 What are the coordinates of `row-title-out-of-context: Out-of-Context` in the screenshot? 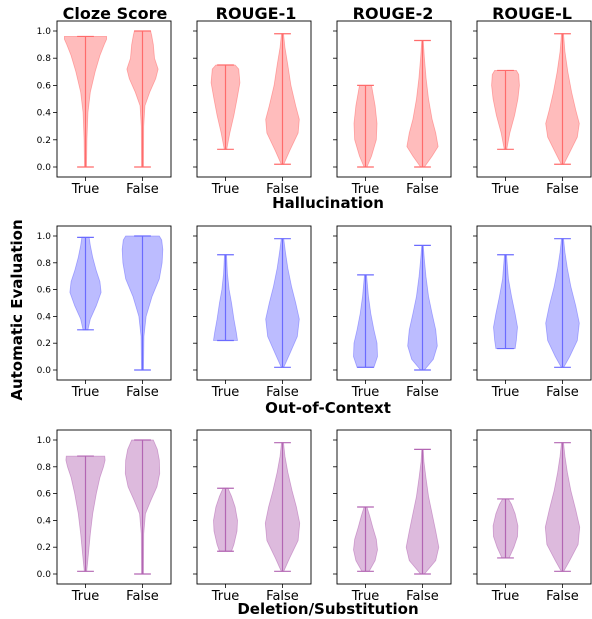 It's located at (328, 408).